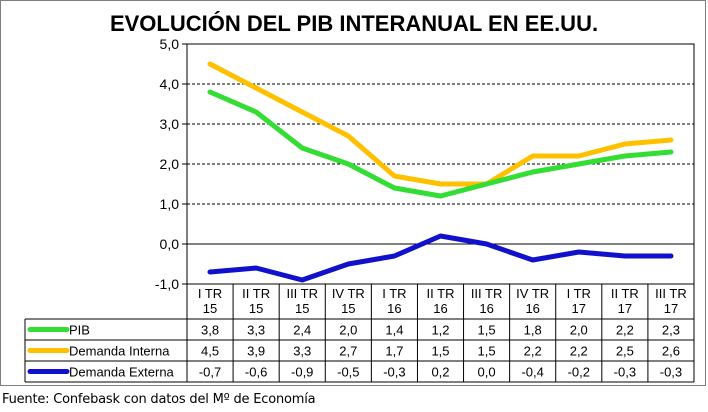  What do you see at coordinates (119, 351) in the screenshot?
I see `legend-label: Demanda Interna` at bounding box center [119, 351].